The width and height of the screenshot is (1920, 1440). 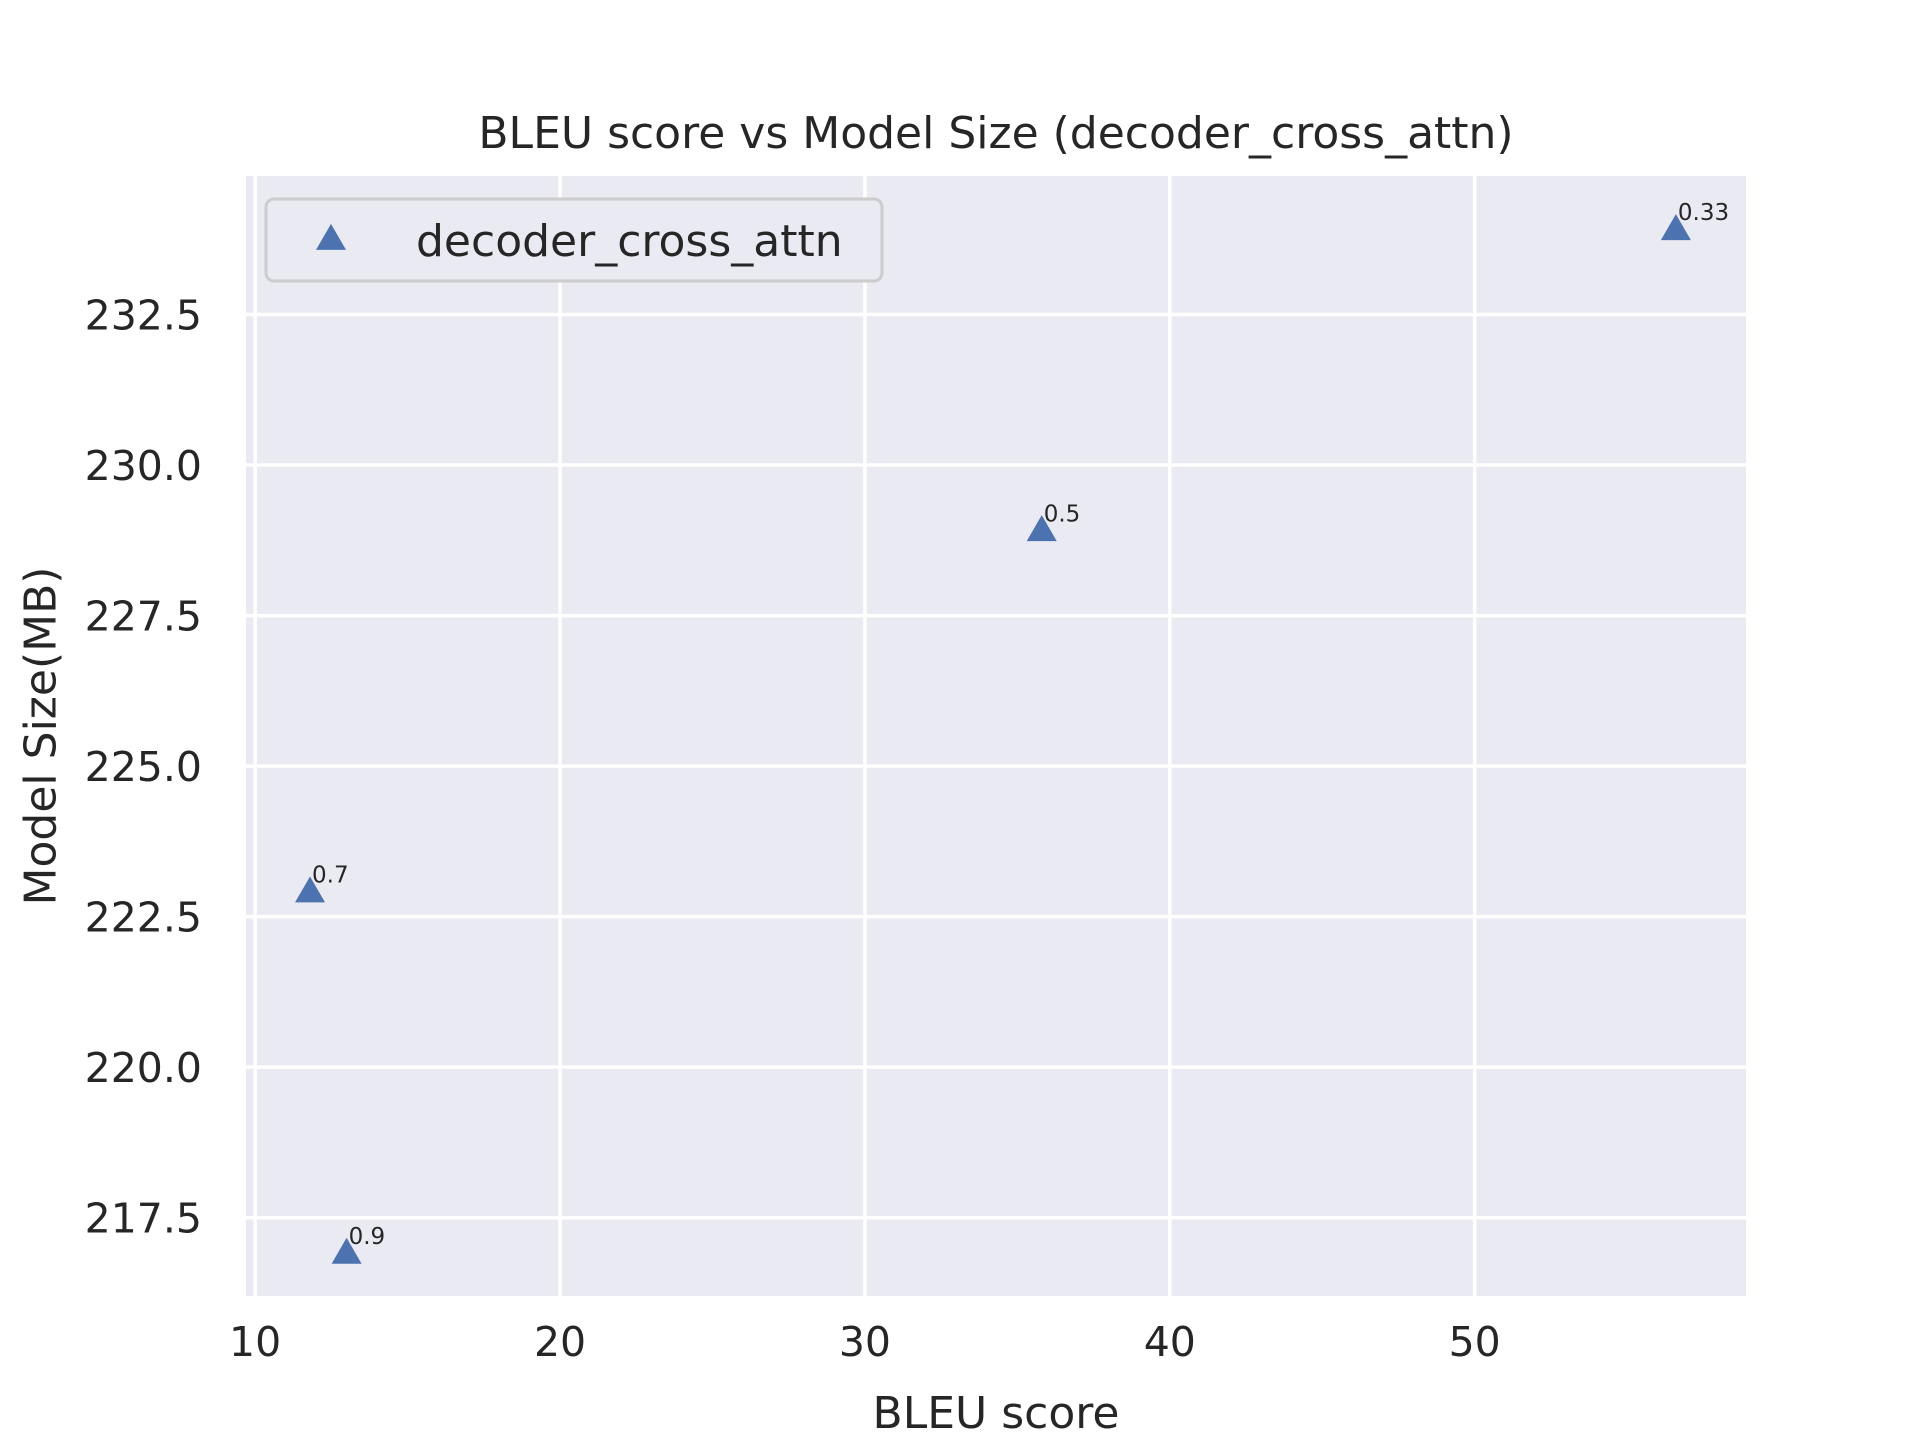 I want to click on x-tick-label: 50, so click(x=1475, y=1342).